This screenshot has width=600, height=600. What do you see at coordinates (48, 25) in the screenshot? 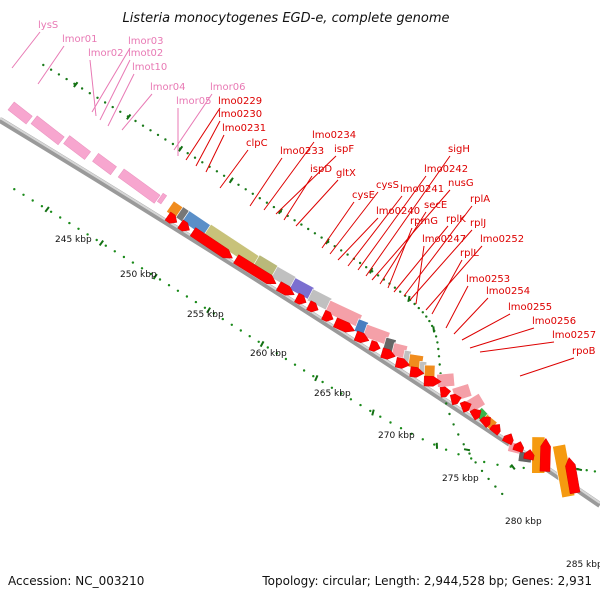
I see `gene-label: lysS` at bounding box center [48, 25].